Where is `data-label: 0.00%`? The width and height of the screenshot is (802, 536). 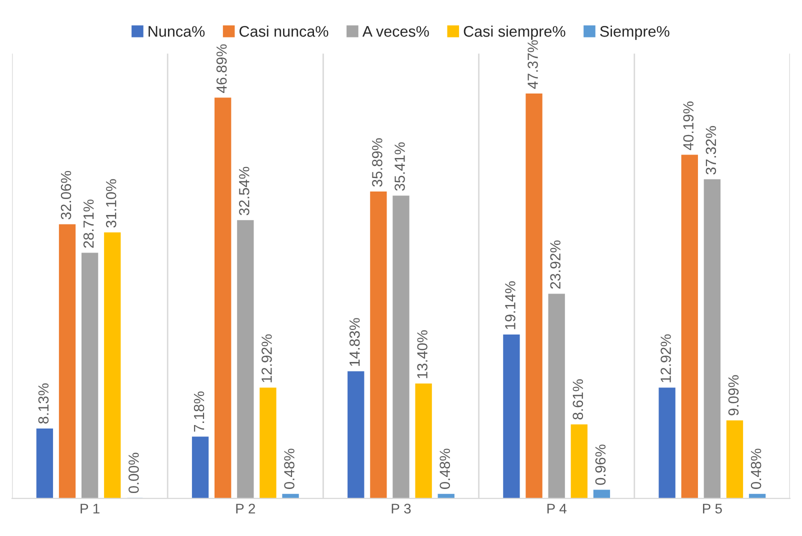 data-label: 0.00% is located at coordinates (133, 473).